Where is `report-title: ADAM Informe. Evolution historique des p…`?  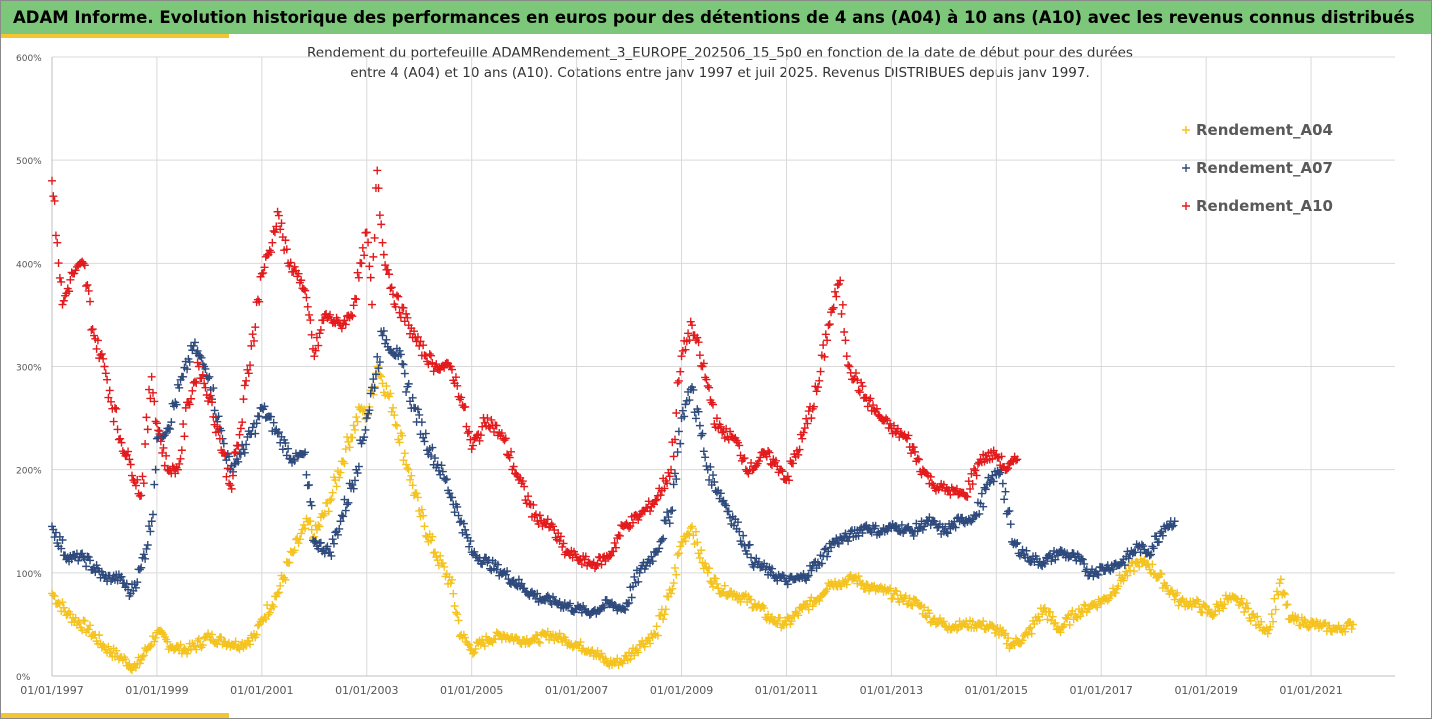
report-title: ADAM Informe. Evolution historique des p… is located at coordinates (716, 17).